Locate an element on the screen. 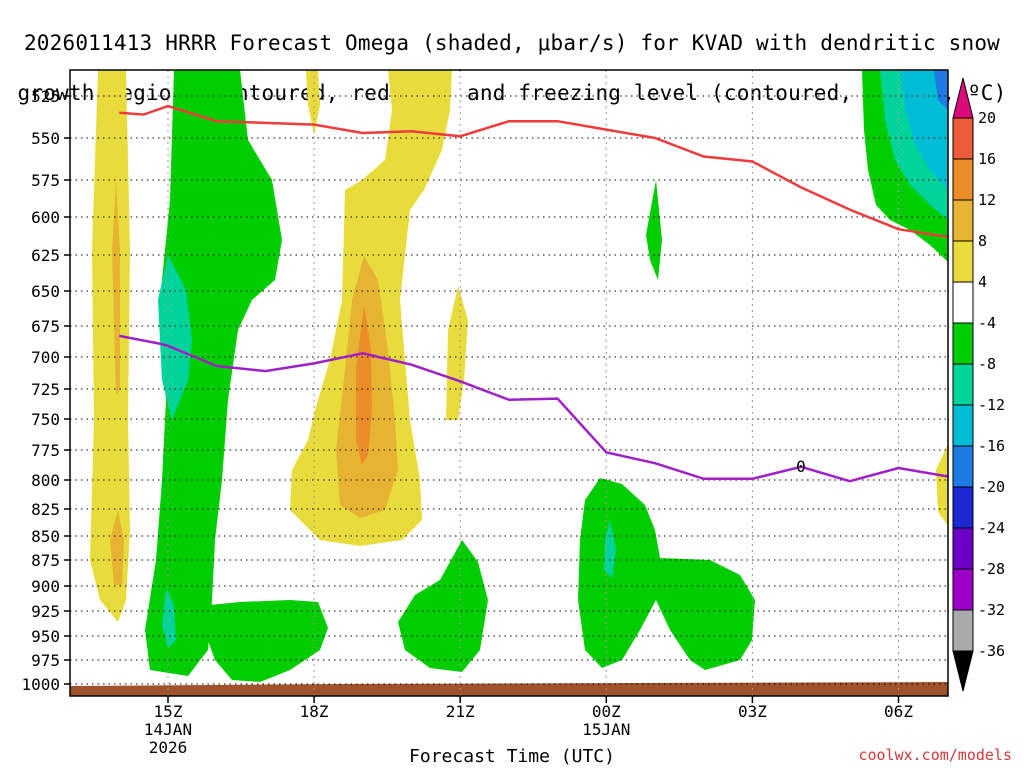  shade-green-left is located at coordinates (213, 373).